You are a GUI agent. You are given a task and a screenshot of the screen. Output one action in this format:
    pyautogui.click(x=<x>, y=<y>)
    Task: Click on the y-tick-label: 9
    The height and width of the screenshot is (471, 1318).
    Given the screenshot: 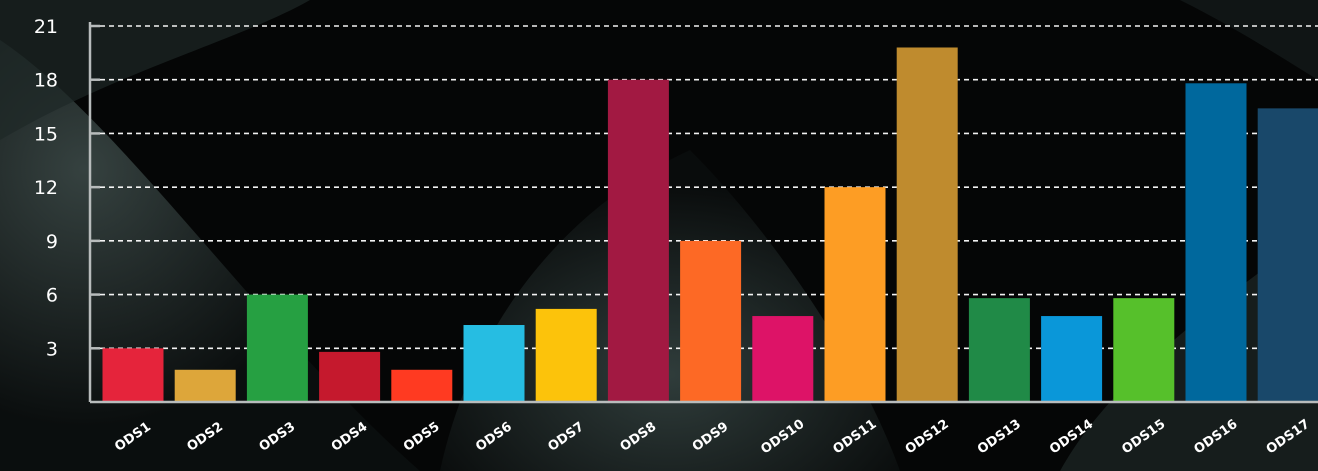 What is the action you would take?
    pyautogui.click(x=52, y=242)
    